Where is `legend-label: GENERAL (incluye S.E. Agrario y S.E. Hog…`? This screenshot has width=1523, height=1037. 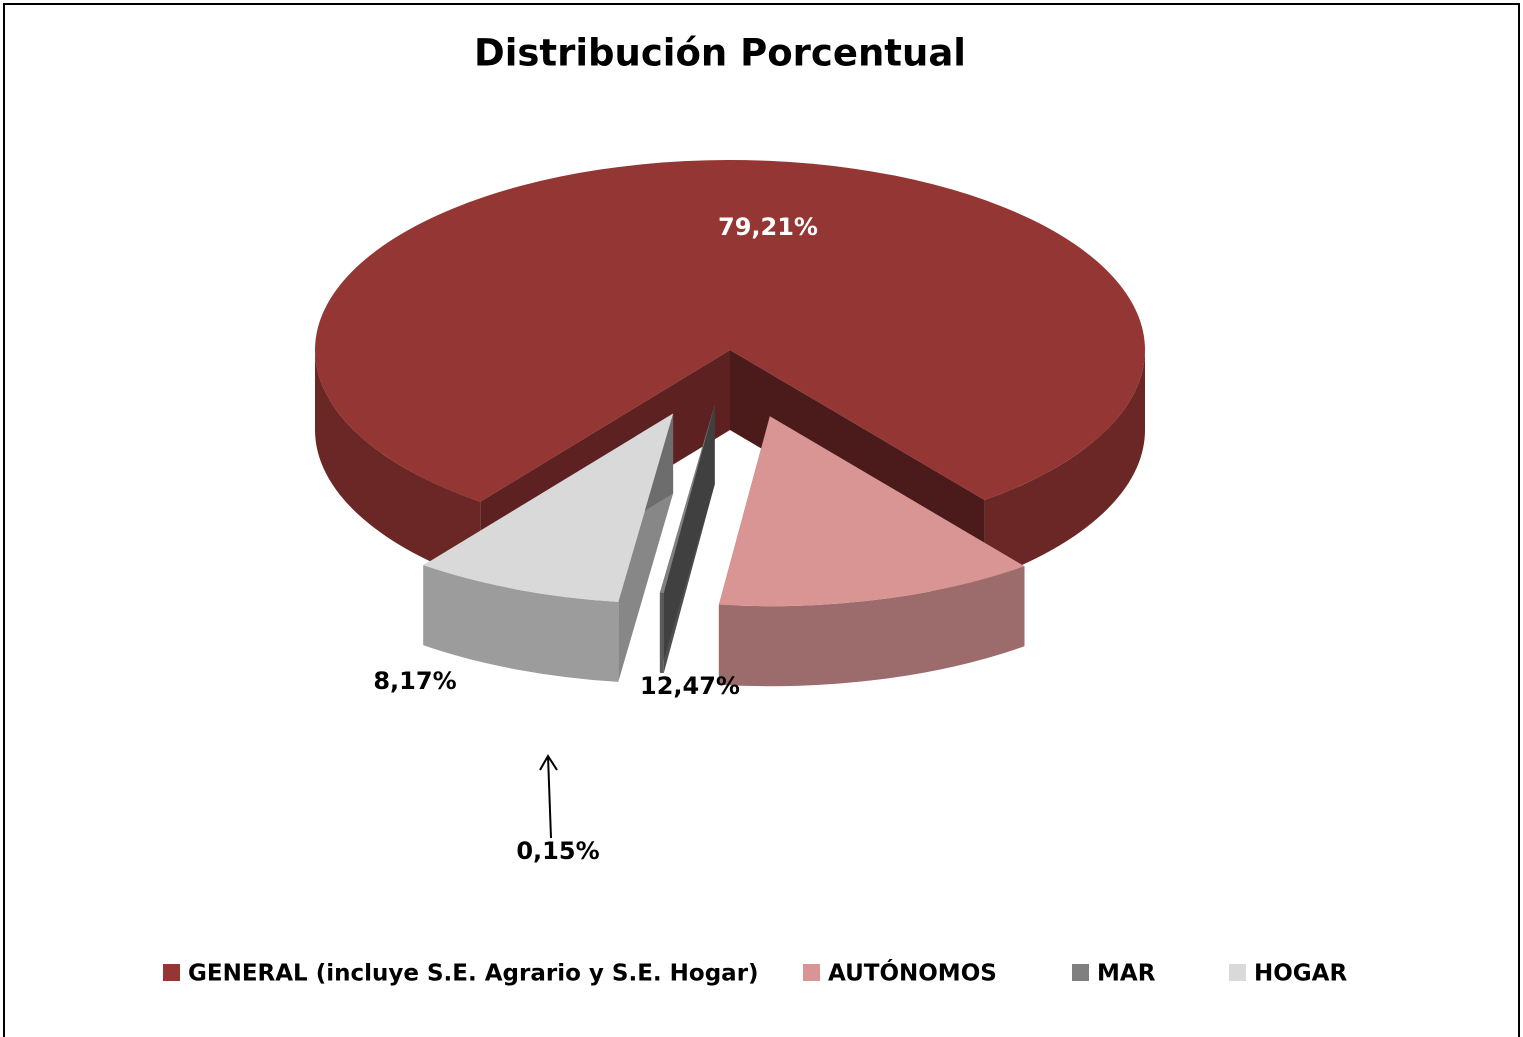
legend-label: GENERAL (incluye S.E. Agrario y S.E. Hog… is located at coordinates (473, 974).